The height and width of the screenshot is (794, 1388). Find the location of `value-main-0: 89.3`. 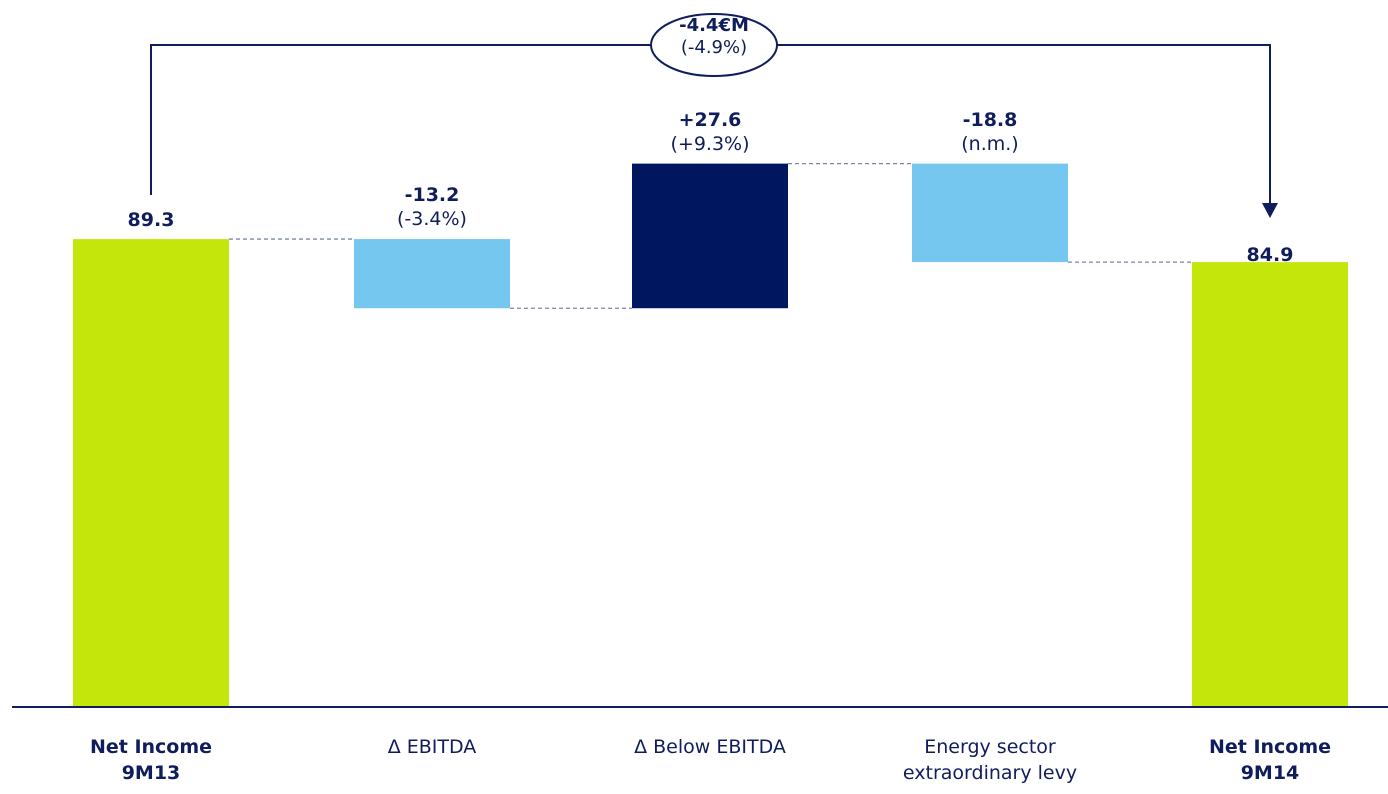

value-main-0: 89.3 is located at coordinates (151, 220).